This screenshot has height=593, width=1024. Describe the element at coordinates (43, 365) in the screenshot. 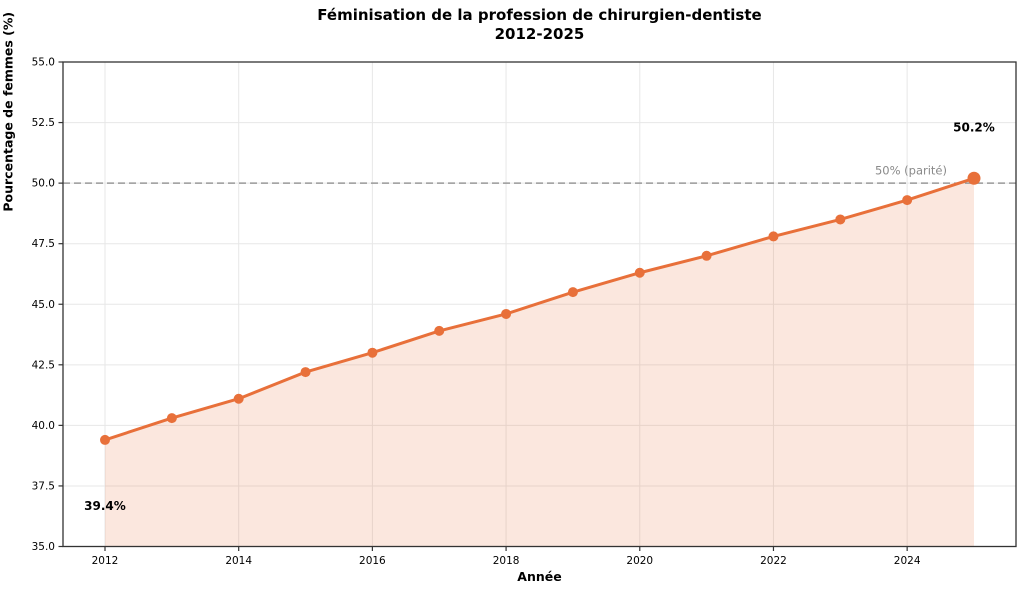

I see `y-tick-label: 42.5` at that location.